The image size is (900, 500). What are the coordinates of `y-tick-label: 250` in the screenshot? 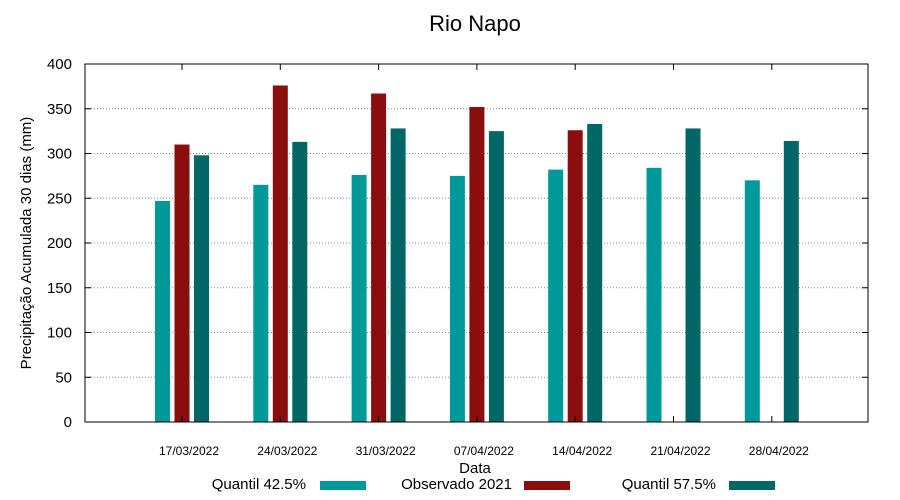 It's located at (59, 198).